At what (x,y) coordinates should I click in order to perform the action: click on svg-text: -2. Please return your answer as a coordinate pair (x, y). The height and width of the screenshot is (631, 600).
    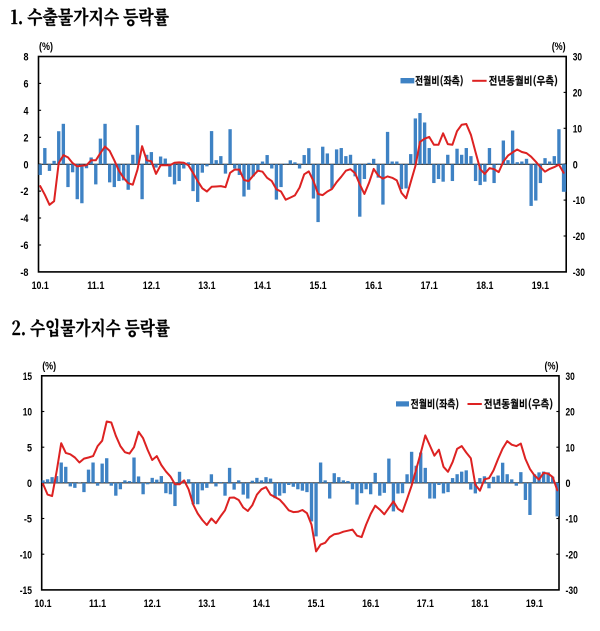
    Looking at the image, I should click on (24, 192).